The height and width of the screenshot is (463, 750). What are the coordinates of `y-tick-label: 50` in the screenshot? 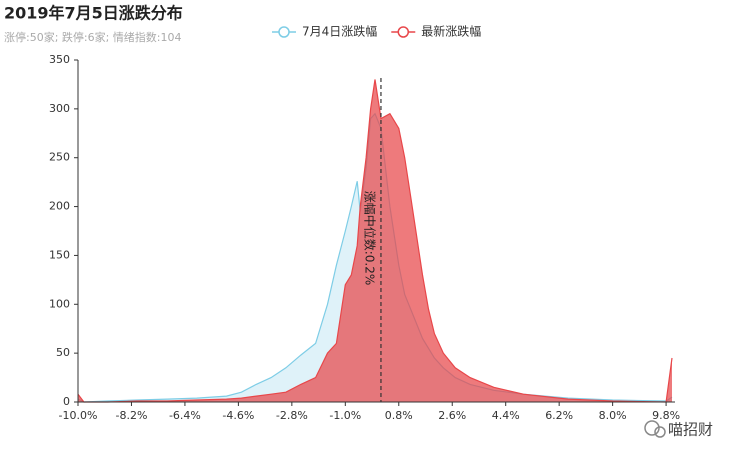 It's located at (63, 352).